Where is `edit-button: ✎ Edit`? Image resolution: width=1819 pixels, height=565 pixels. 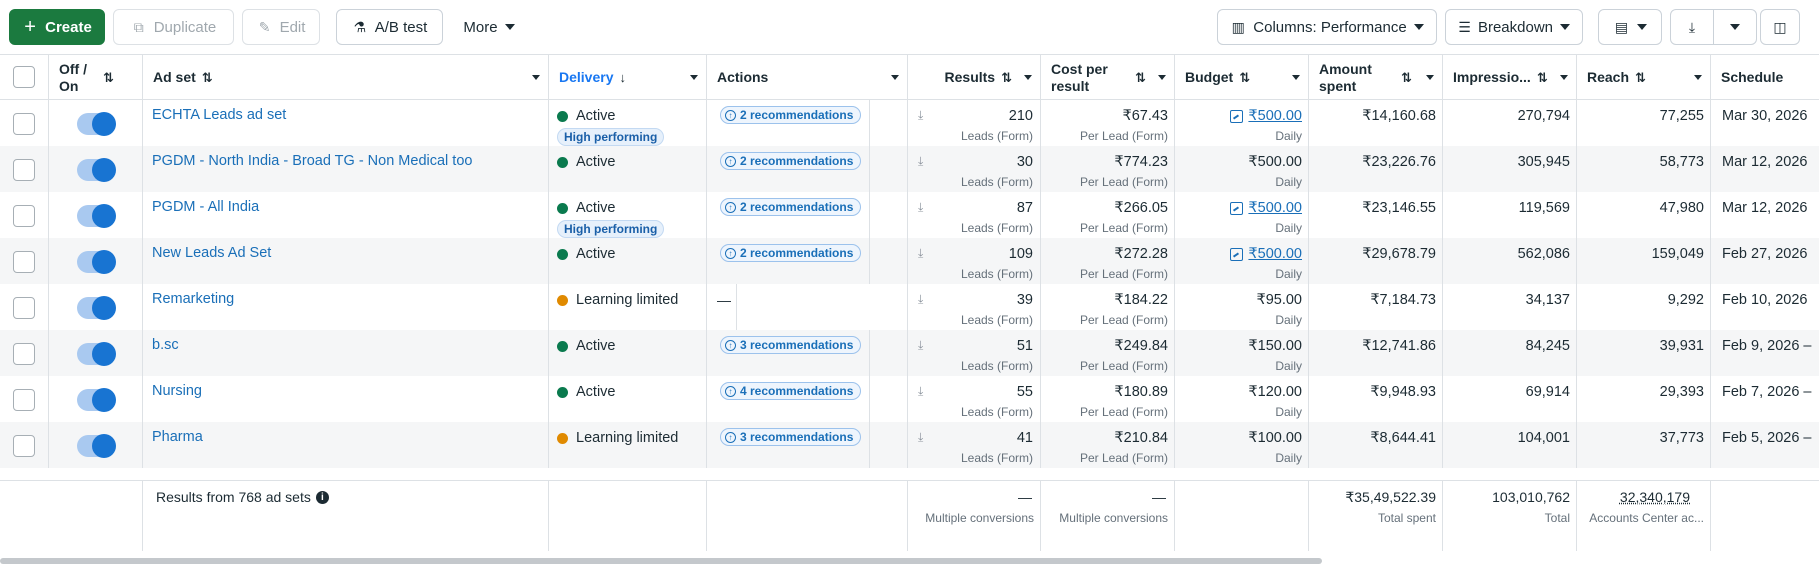
edit-button: ✎ Edit is located at coordinates (281, 27).